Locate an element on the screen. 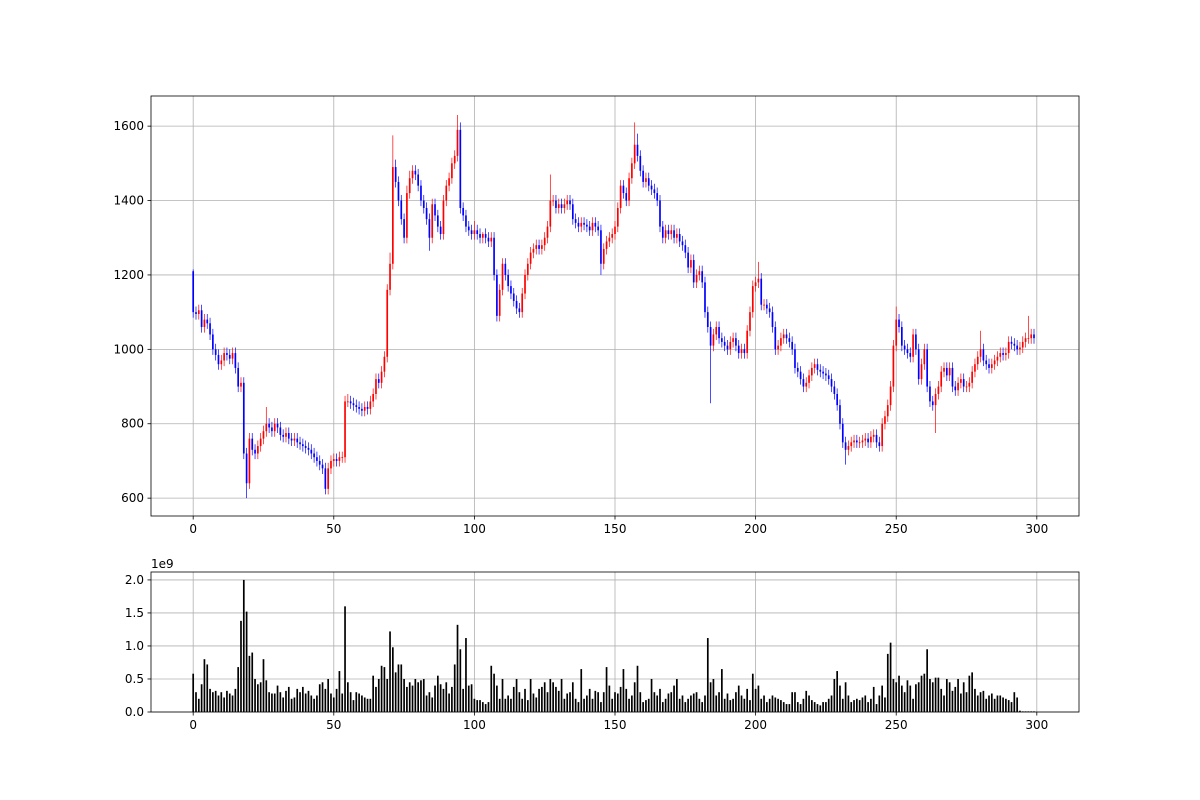 The image size is (1200, 800). x-tick-label: 150 is located at coordinates (615, 725).